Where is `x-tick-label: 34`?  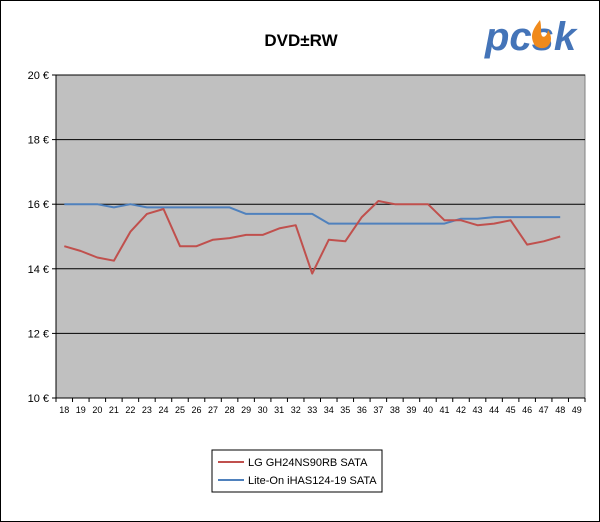 x-tick-label: 34 is located at coordinates (329, 410).